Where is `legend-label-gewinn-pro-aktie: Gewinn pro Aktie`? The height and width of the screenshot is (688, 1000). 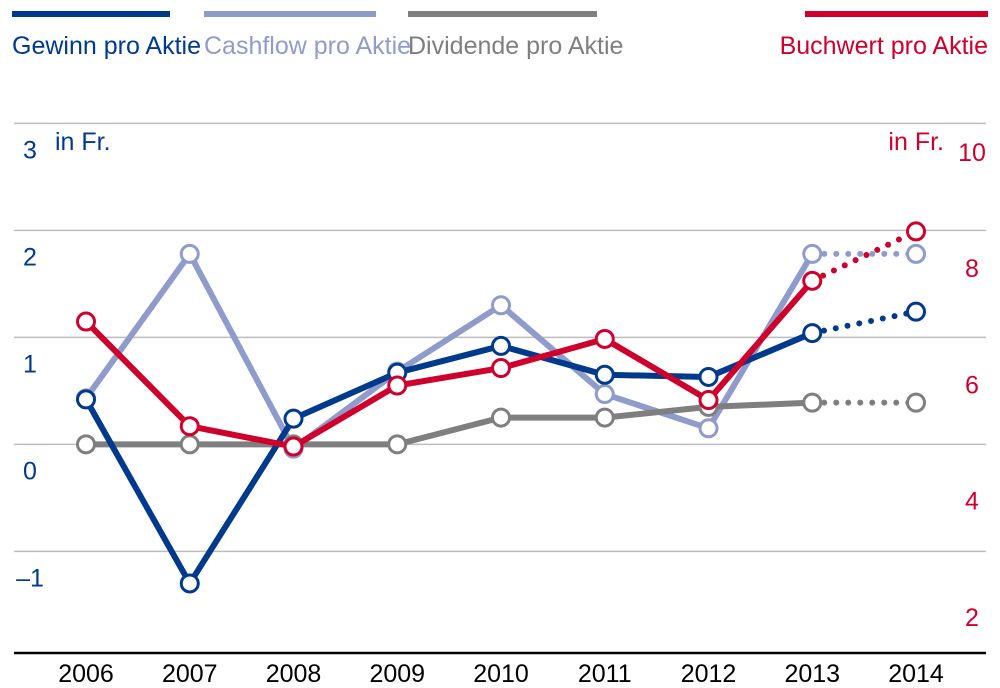
legend-label-gewinn-pro-aktie: Gewinn pro Aktie is located at coordinates (106, 46).